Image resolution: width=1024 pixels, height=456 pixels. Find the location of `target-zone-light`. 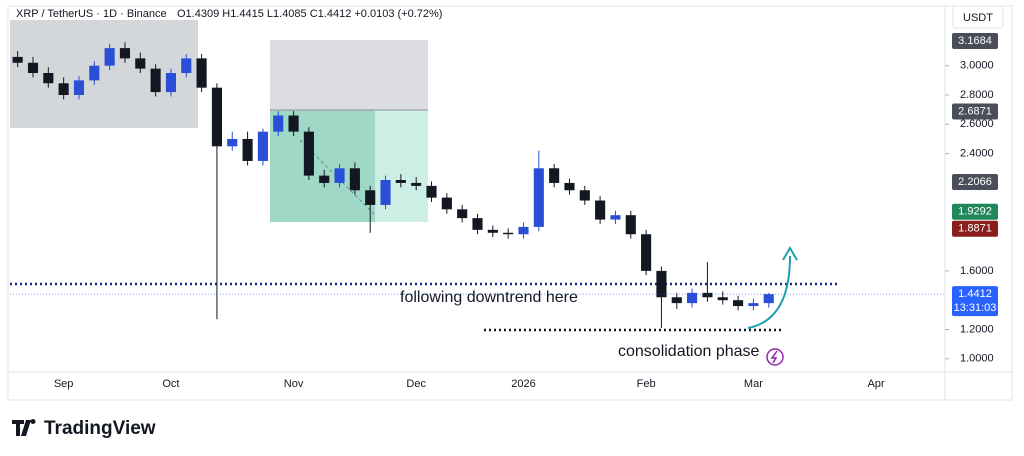

target-zone-light is located at coordinates (401, 166).